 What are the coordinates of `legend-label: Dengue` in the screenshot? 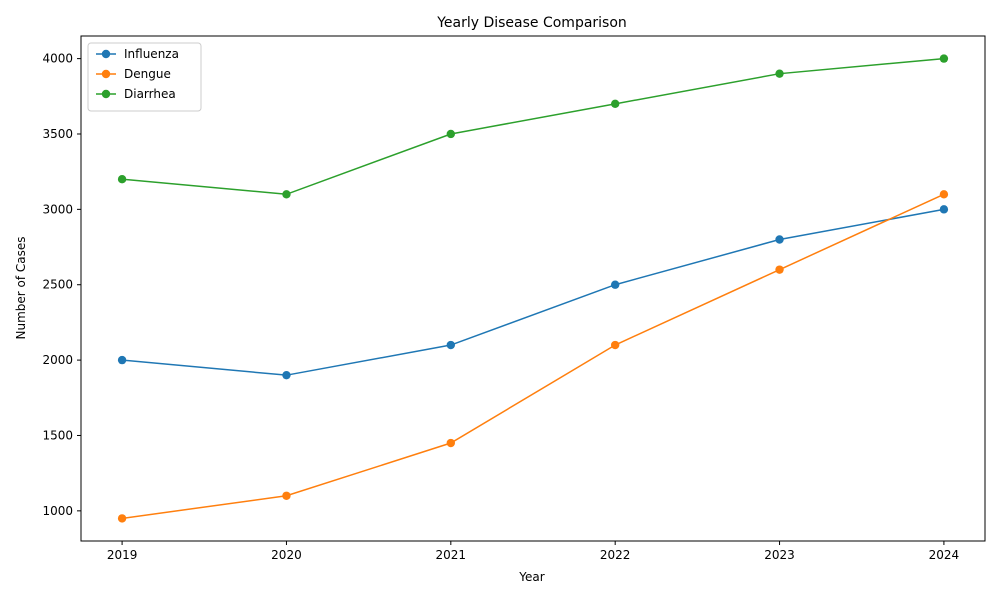 It's located at (147, 74).